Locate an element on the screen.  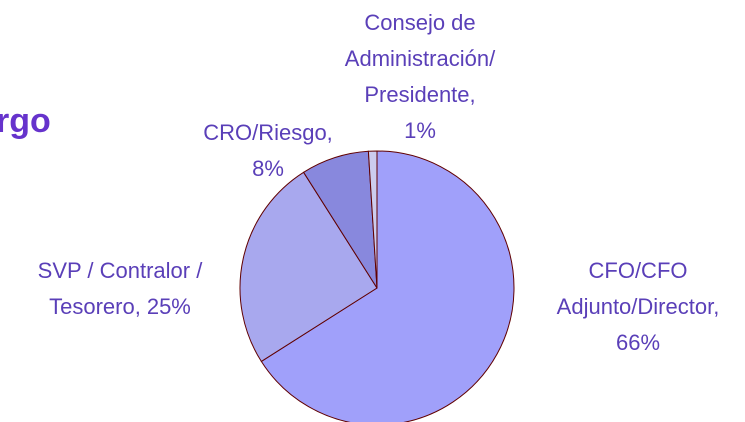
label-line: SVP / Contralor / is located at coordinates (121, 270).